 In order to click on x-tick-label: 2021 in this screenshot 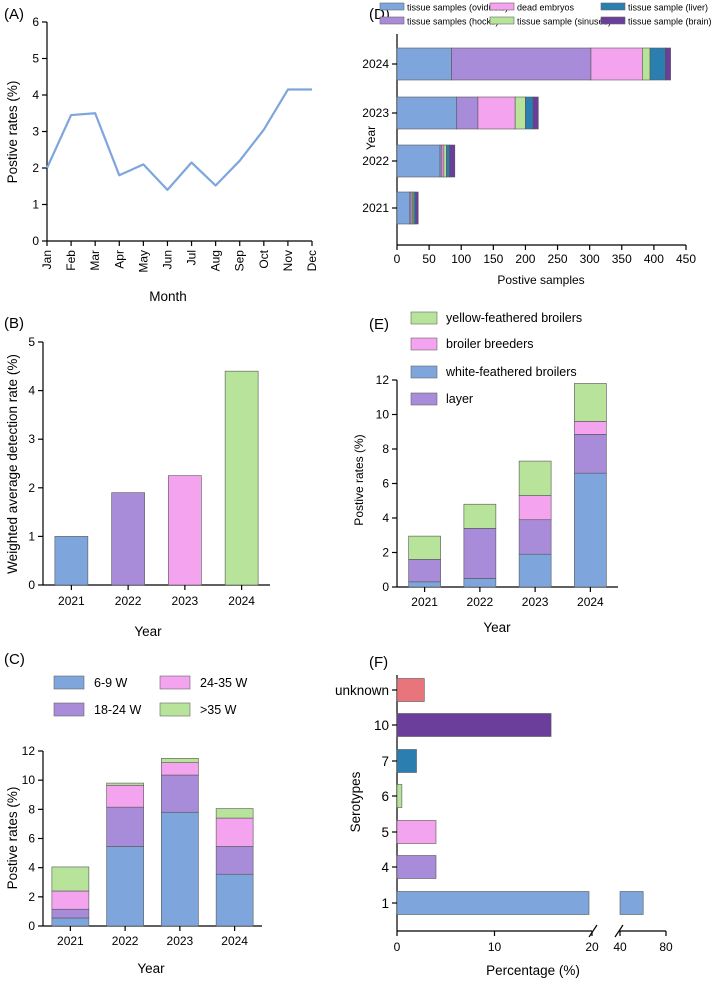, I will do `click(71, 601)`.